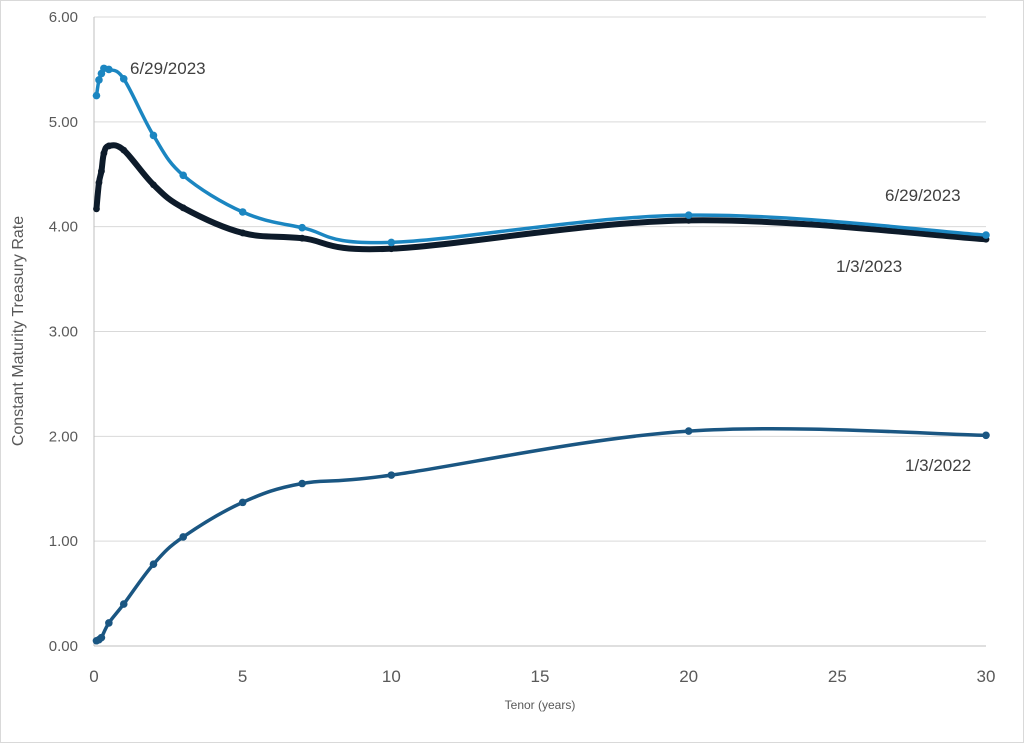 Image resolution: width=1024 pixels, height=743 pixels. I want to click on y-tick-label: 2.00, so click(63, 436).